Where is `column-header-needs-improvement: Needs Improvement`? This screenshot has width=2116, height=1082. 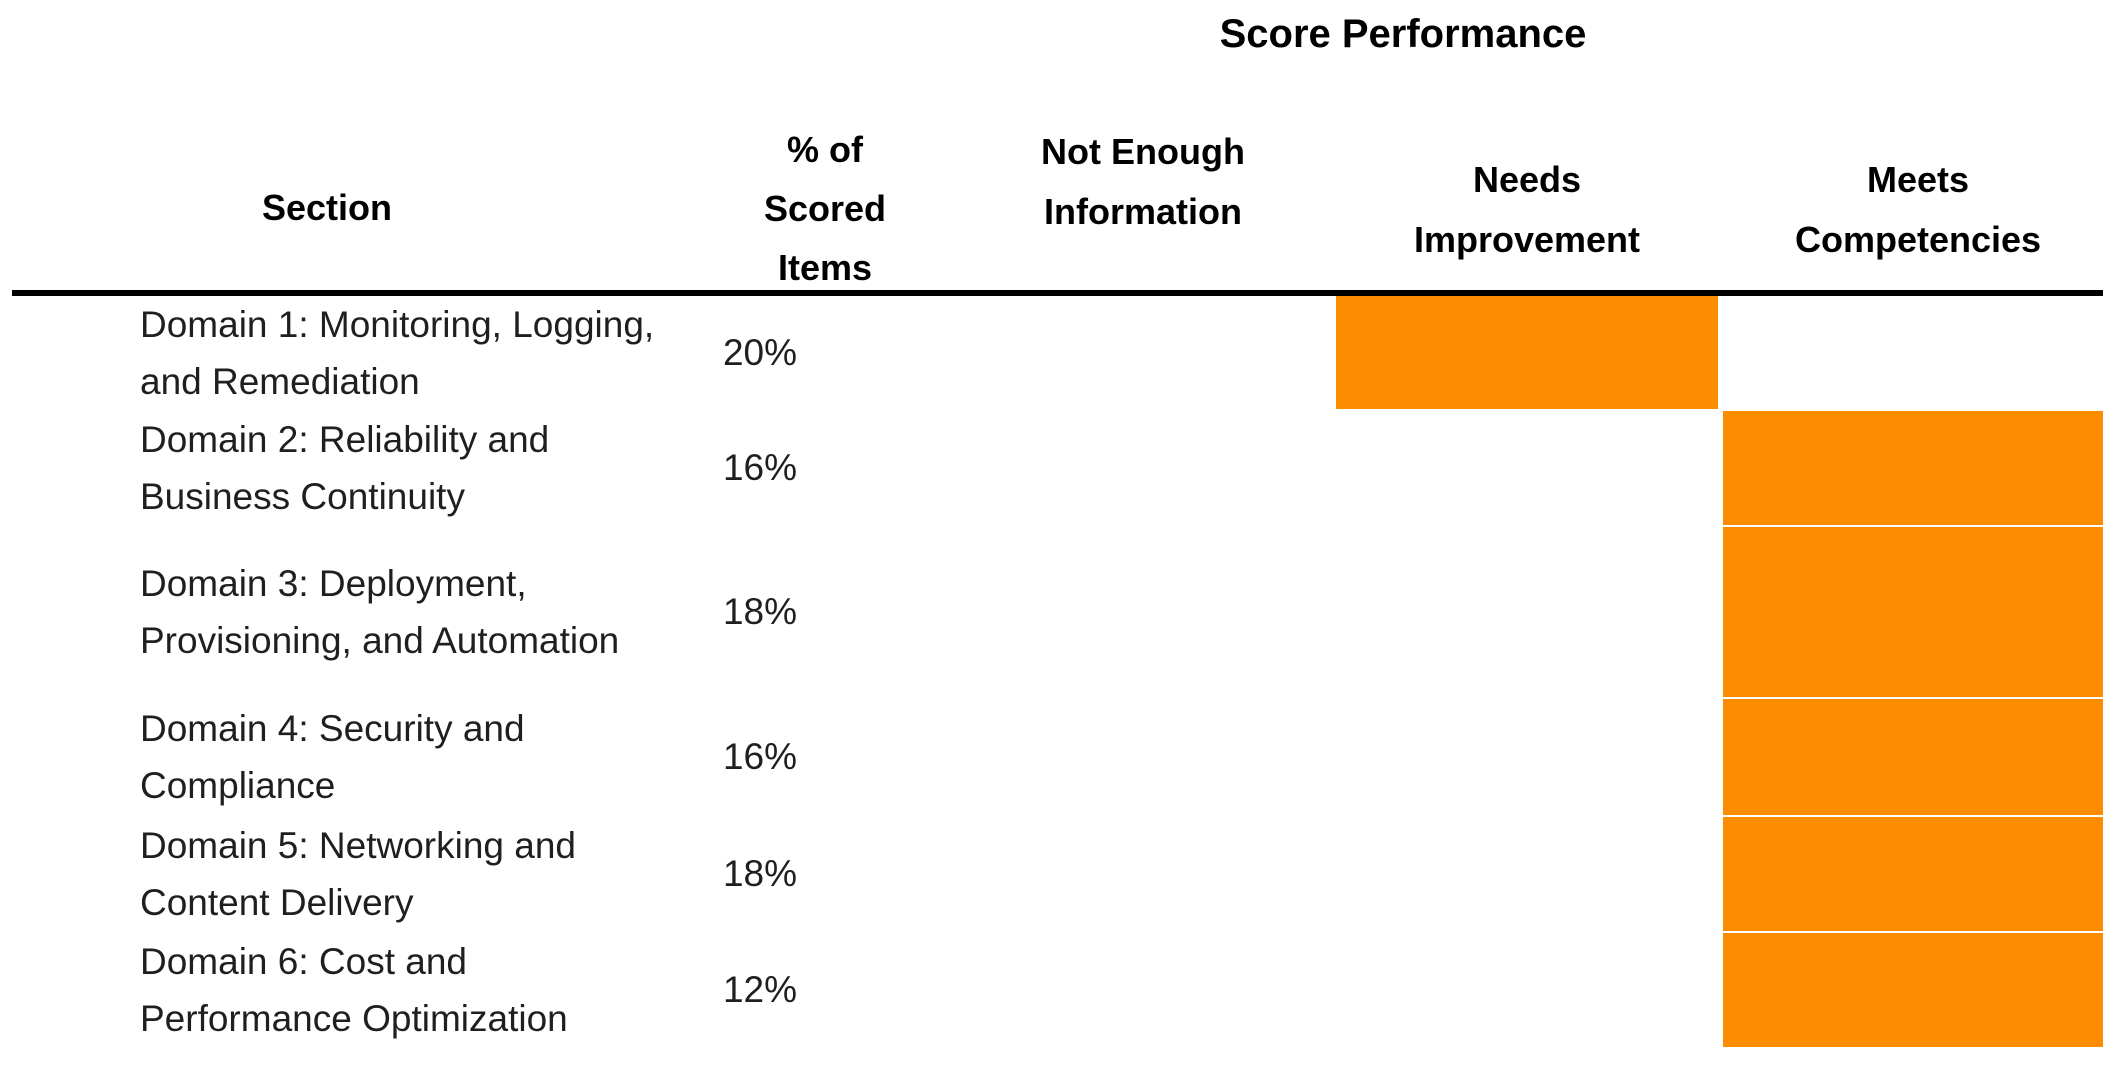
column-header-needs-improvement: Needs Improvement is located at coordinates (1527, 209).